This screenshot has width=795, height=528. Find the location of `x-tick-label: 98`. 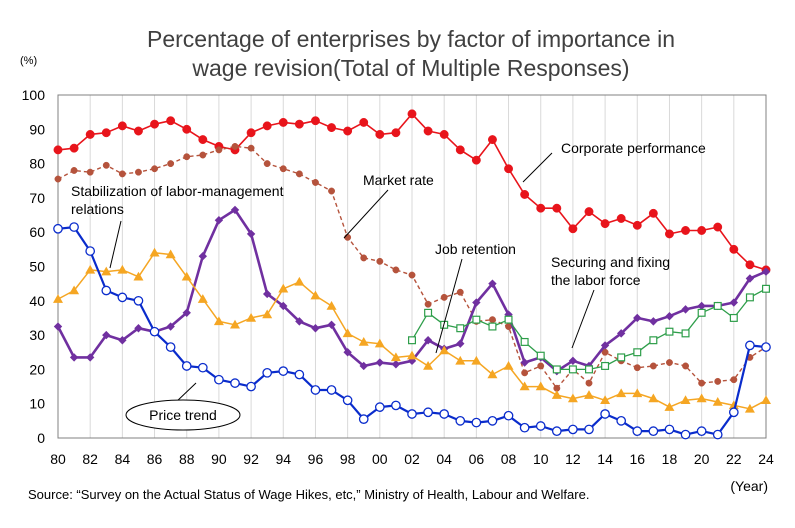

x-tick-label: 98 is located at coordinates (348, 459).